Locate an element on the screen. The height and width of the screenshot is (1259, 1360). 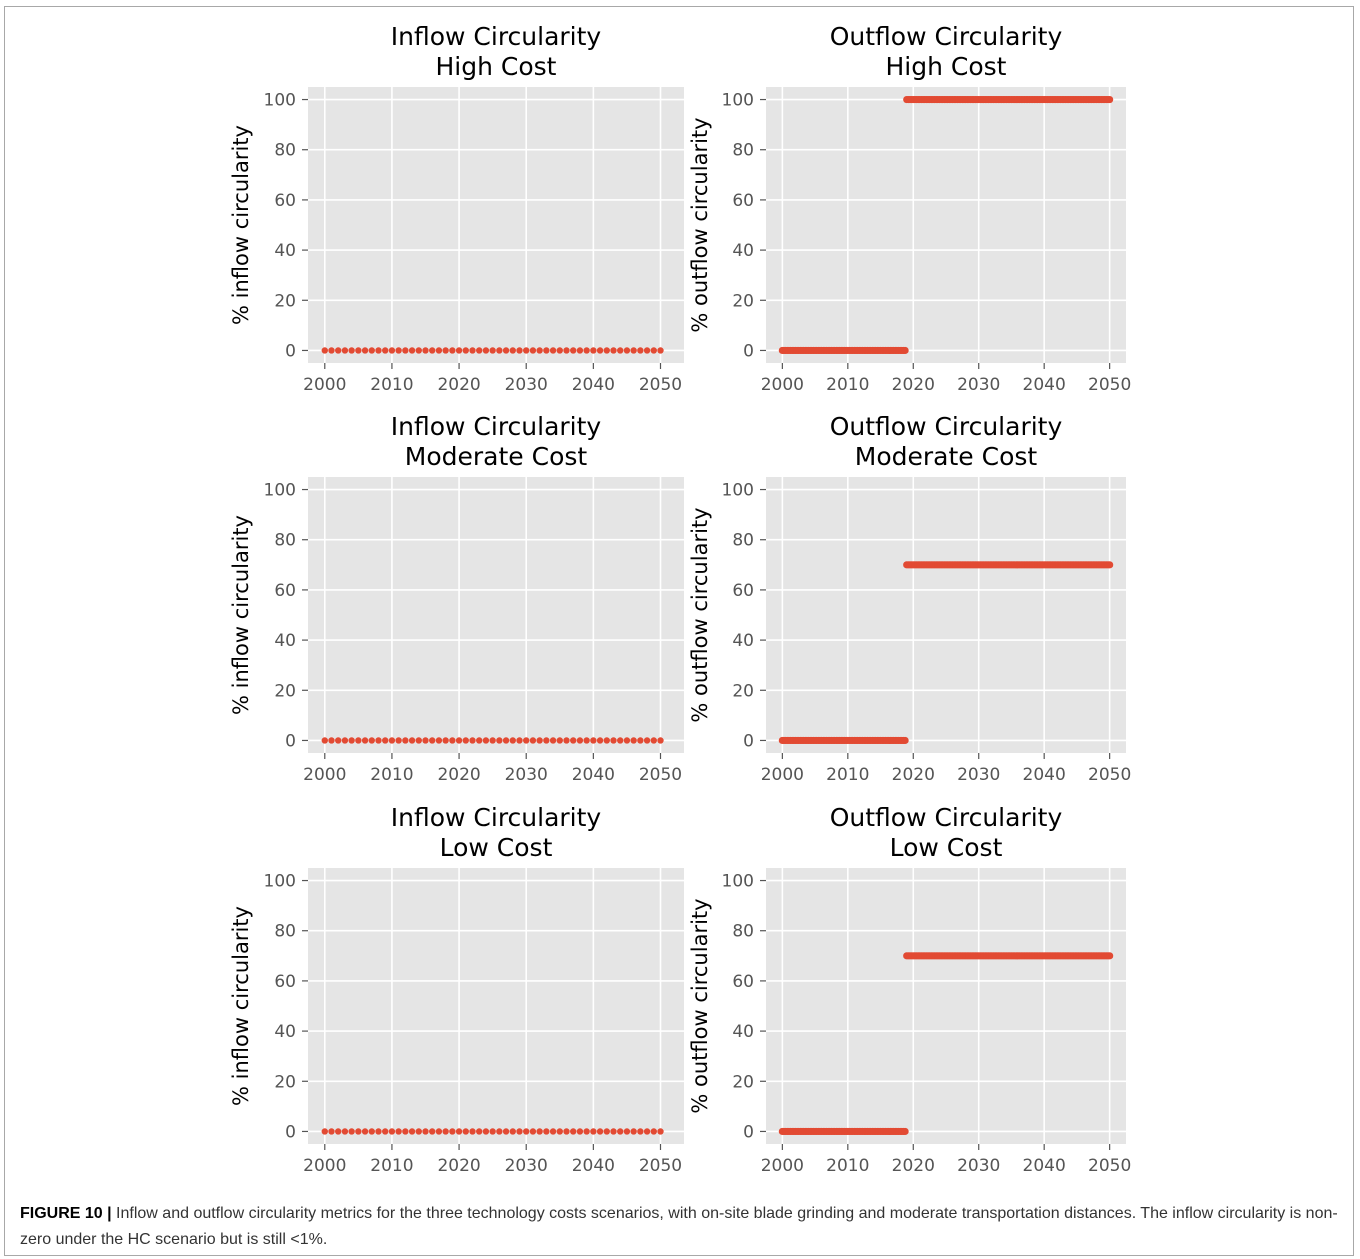
caption-label: FIGURE 10 | is located at coordinates (66, 1213).